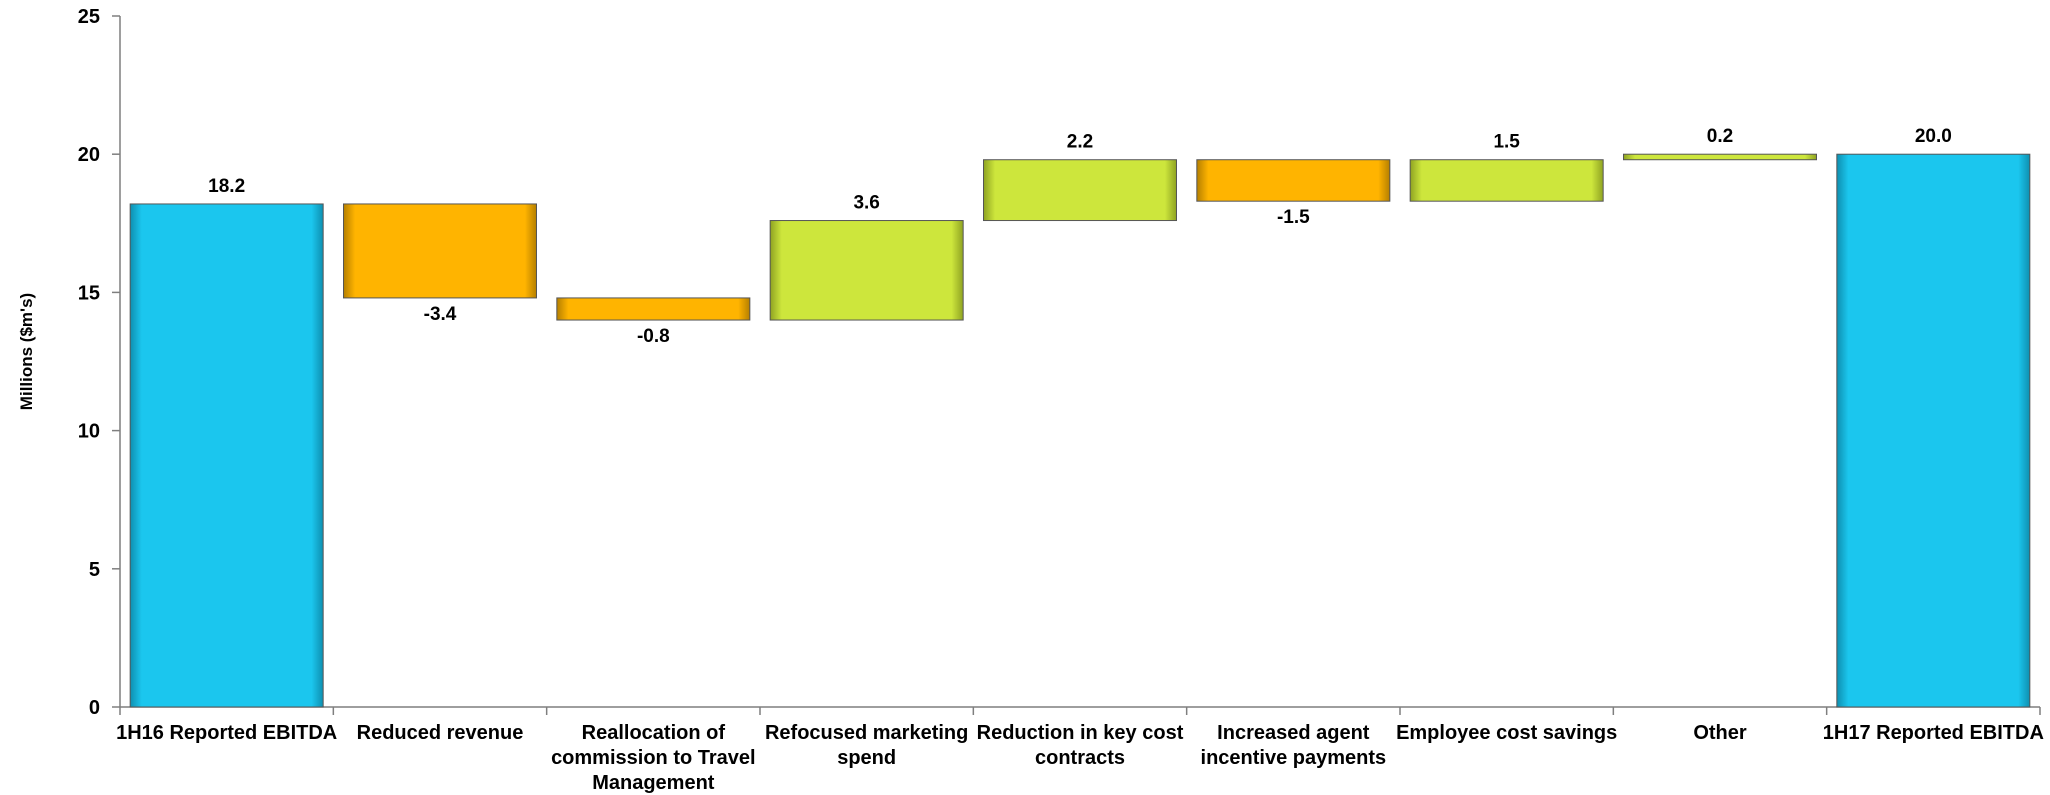  Describe the element at coordinates (89, 432) in the screenshot. I see `y-tick-label: 10` at that location.